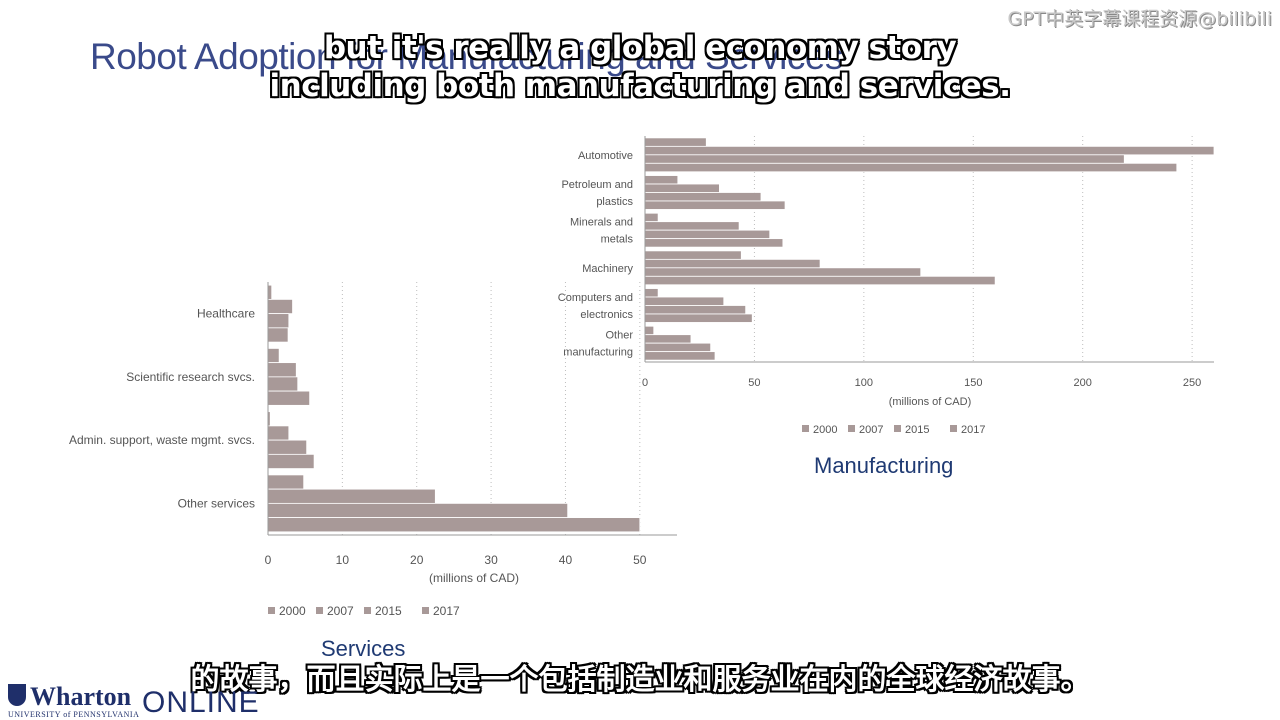 The image size is (1280, 720). I want to click on services-bar-2-2017, so click(291, 461).